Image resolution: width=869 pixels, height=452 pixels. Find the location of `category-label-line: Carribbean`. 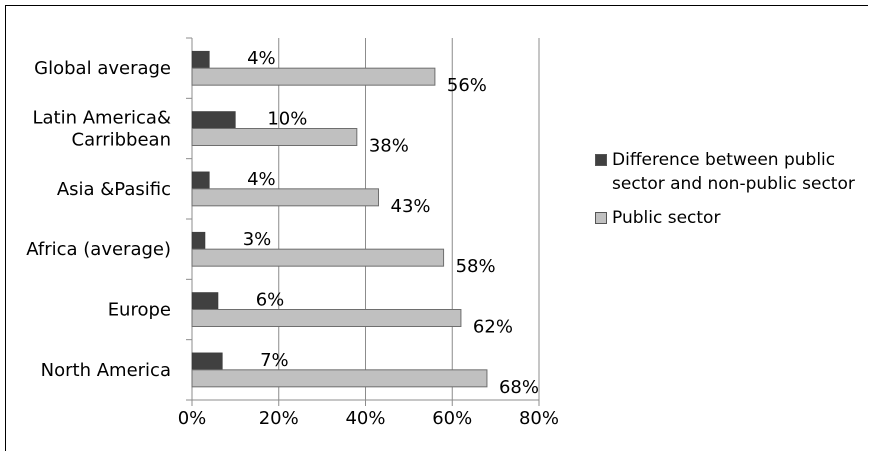

category-label-line: Carribbean is located at coordinates (121, 140).